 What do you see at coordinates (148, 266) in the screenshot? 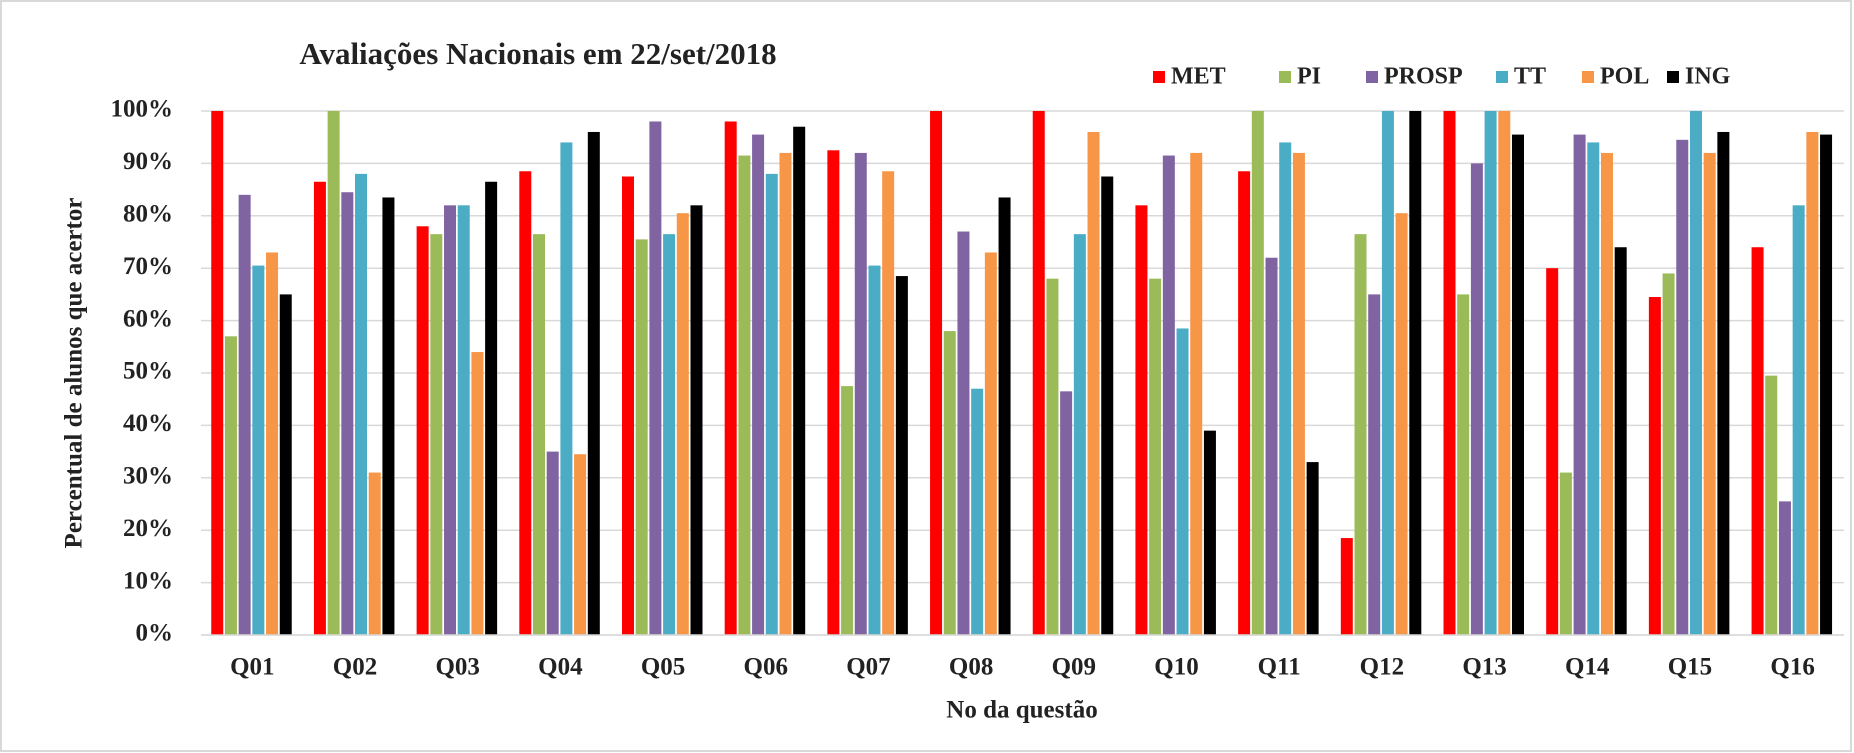
I see `y-tick-label: 70%` at bounding box center [148, 266].